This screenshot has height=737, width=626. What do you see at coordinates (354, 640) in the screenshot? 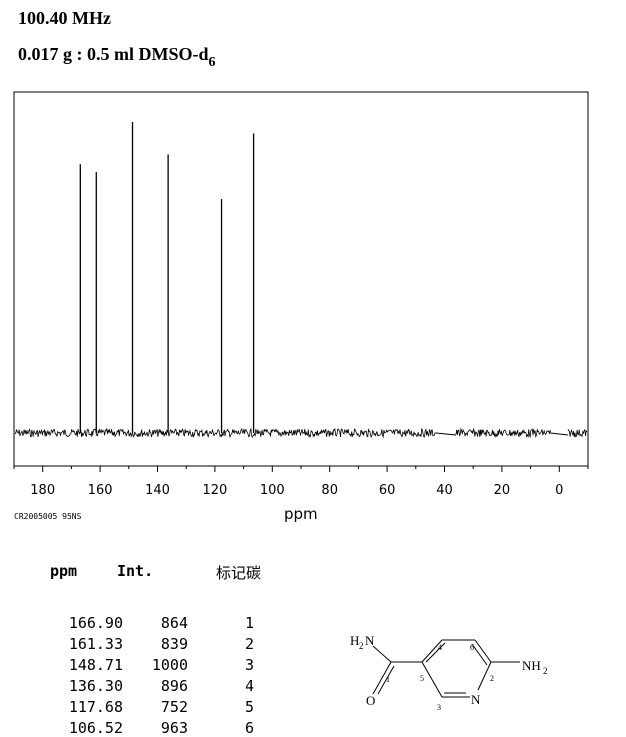
I see `amide-h-label: H` at bounding box center [354, 640].